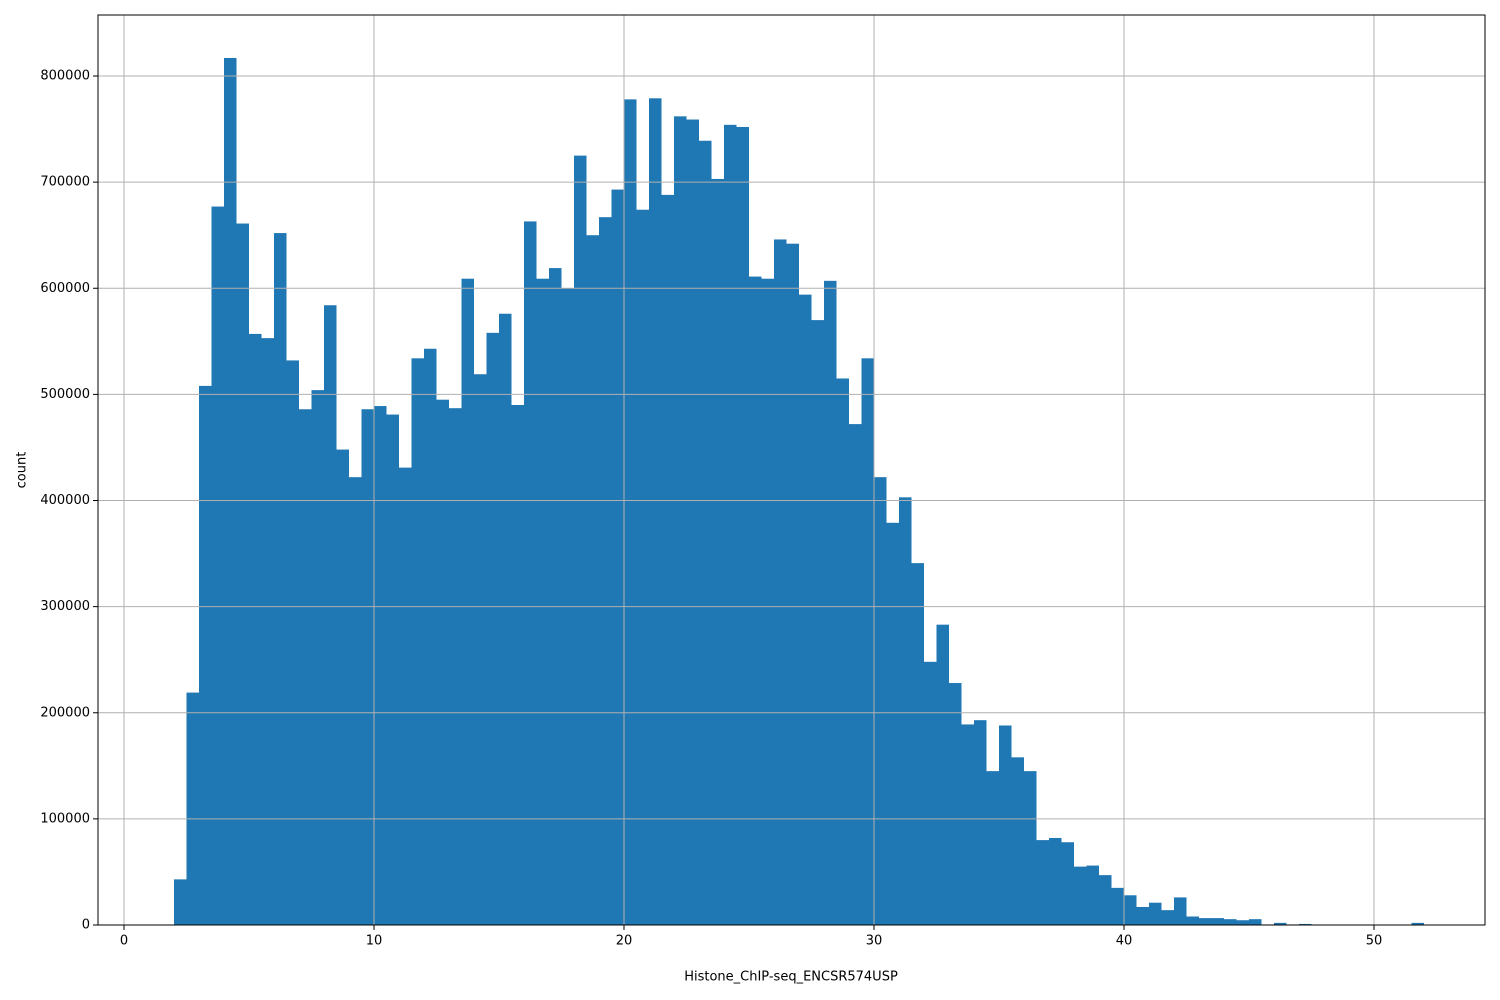 The width and height of the screenshot is (1500, 1000). What do you see at coordinates (86, 925) in the screenshot?
I see `y-tick-label: 0` at bounding box center [86, 925].